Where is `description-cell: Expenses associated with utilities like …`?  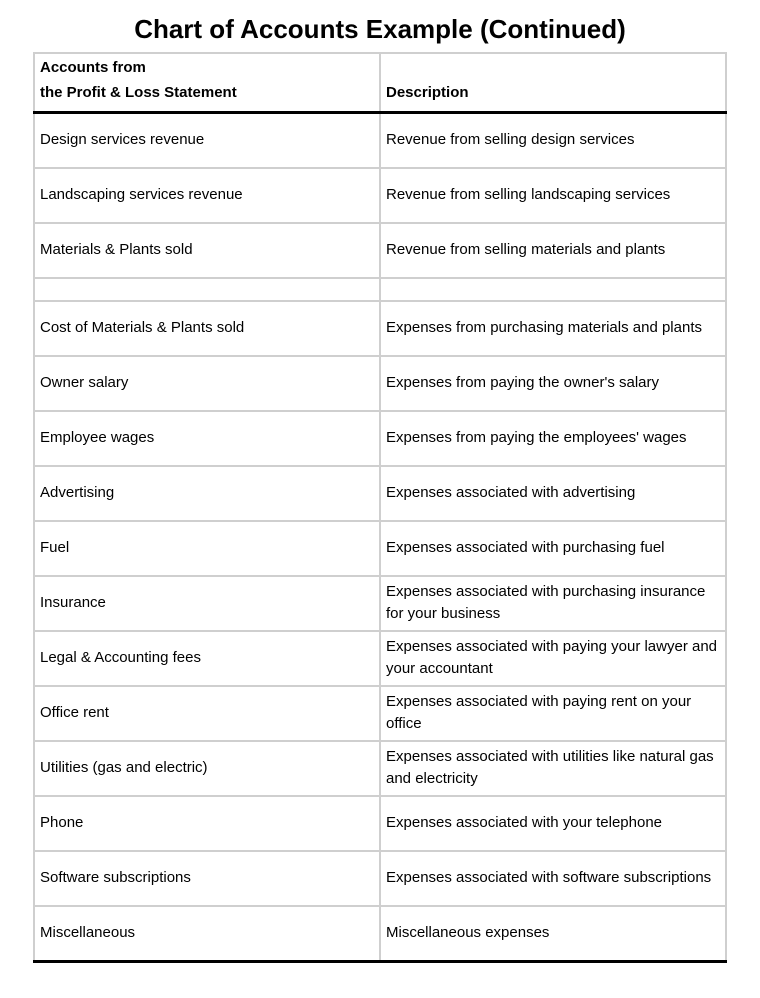 description-cell: Expenses associated with utilities like … is located at coordinates (553, 768).